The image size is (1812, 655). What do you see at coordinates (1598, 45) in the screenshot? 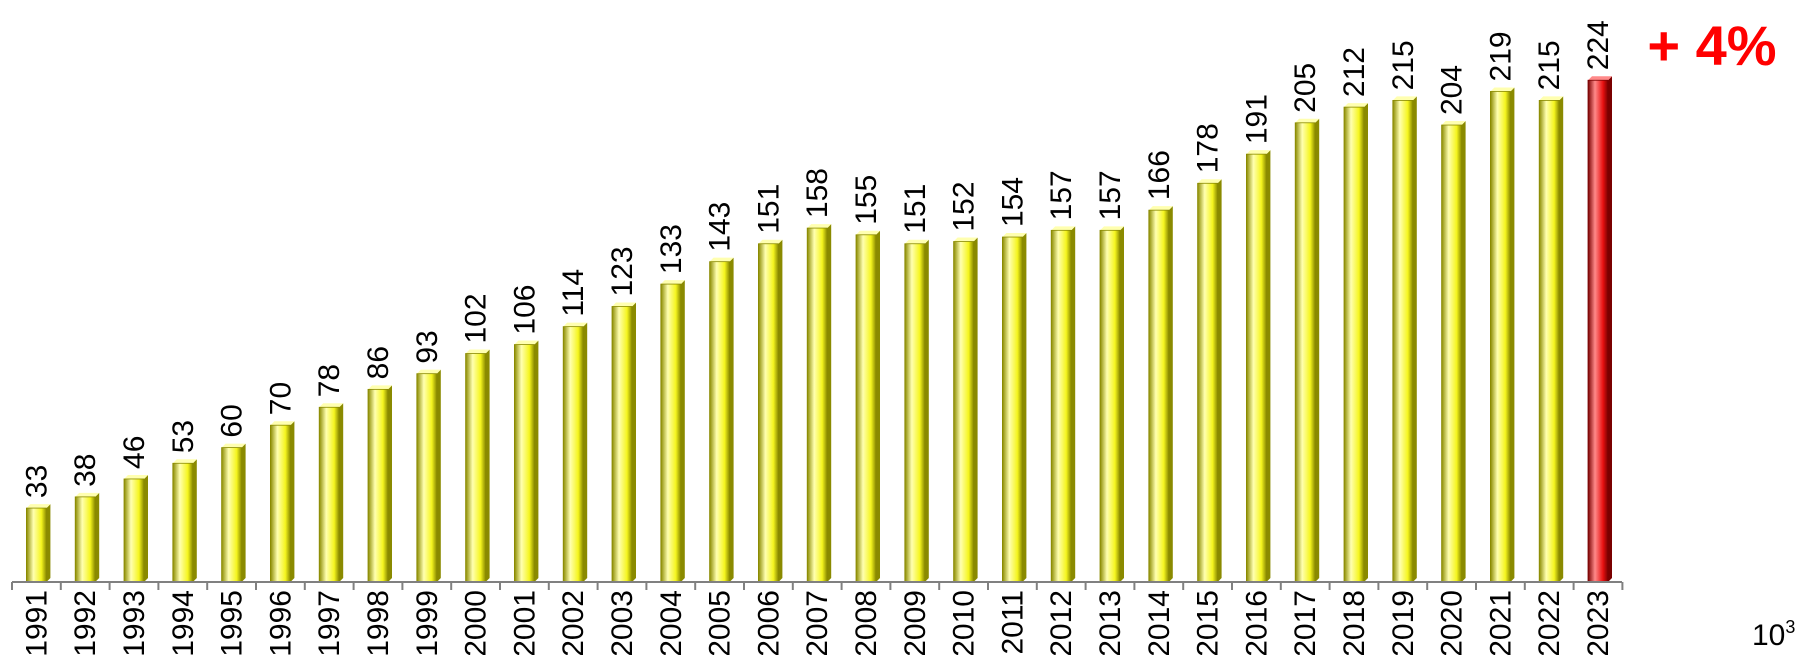
I see `value-label-2023: 224` at bounding box center [1598, 45].